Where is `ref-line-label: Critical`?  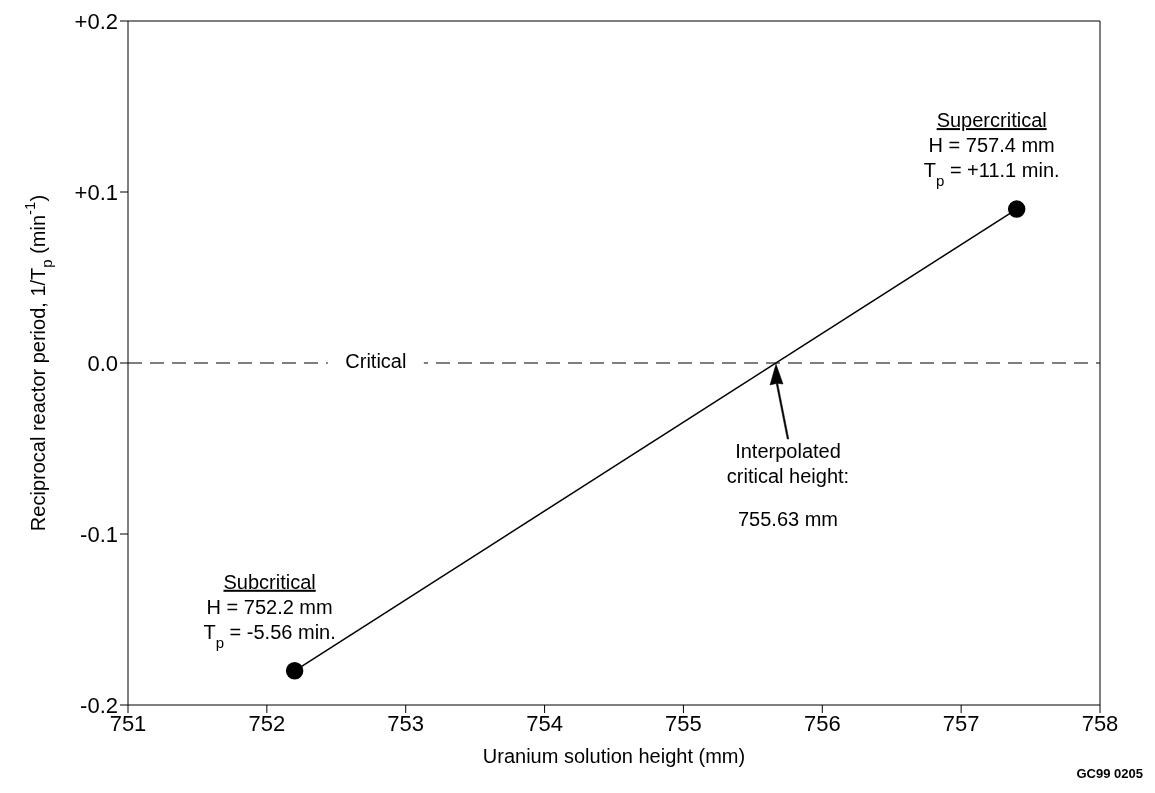 ref-line-label: Critical is located at coordinates (376, 361).